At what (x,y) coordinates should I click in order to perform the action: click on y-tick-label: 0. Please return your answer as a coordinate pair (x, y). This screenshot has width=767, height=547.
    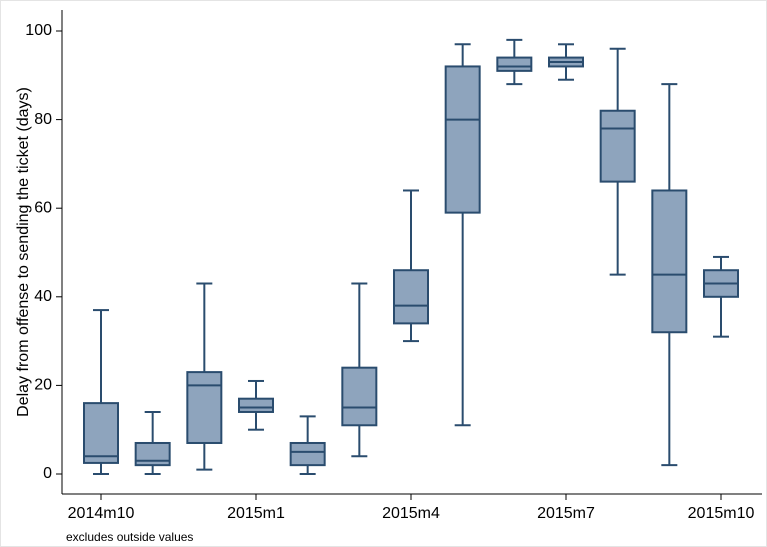
    Looking at the image, I should click on (47, 473).